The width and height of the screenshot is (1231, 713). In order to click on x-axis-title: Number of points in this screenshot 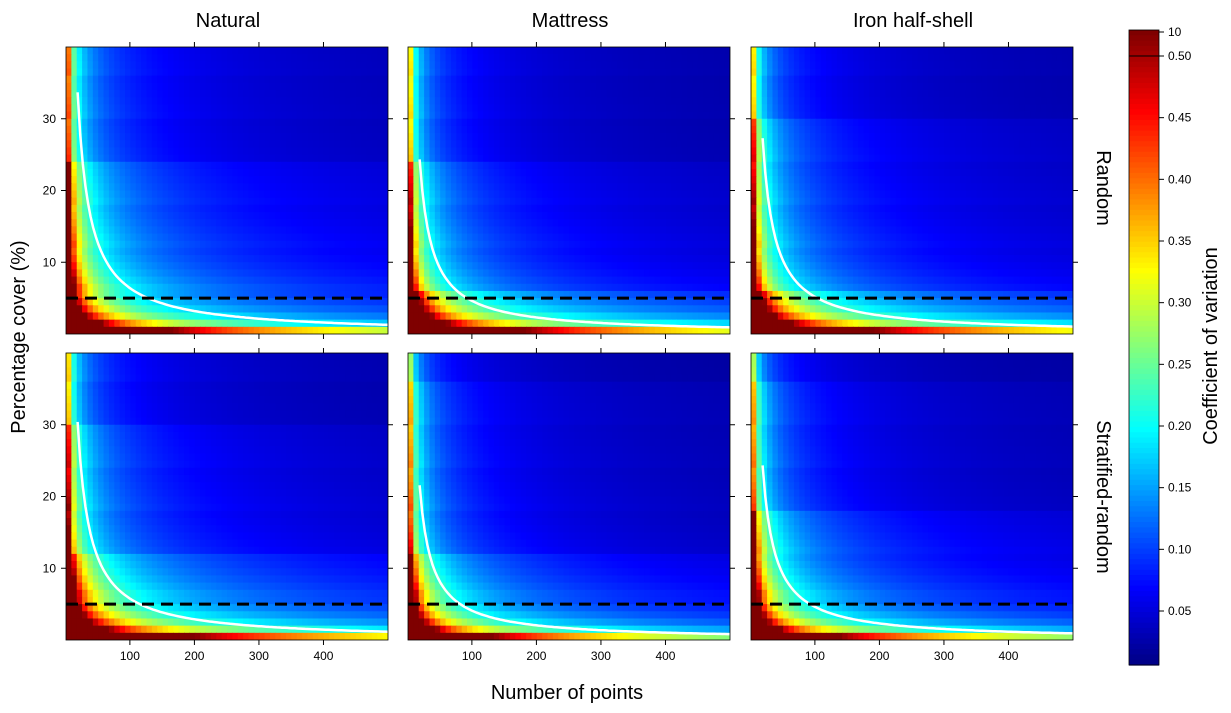, I will do `click(567, 693)`.